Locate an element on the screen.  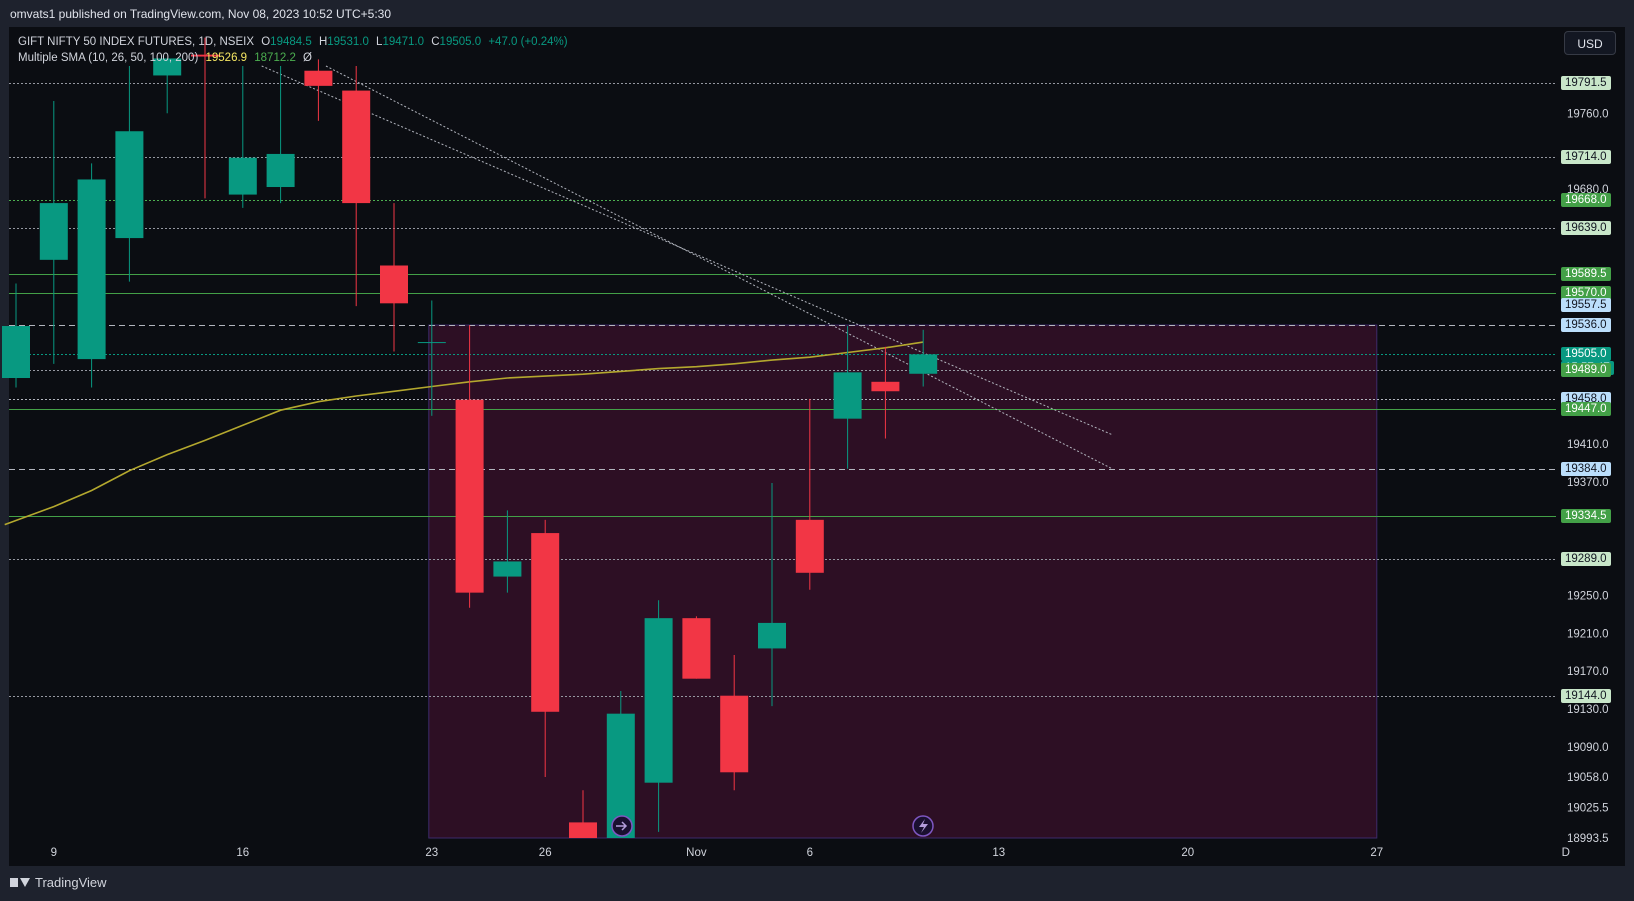
price-label-0: 19791.5 is located at coordinates (1586, 83).